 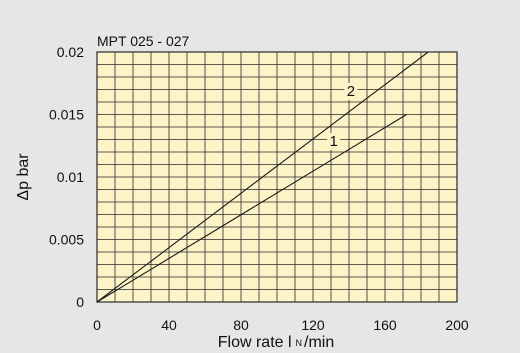 I want to click on x-axis-label-unit: /min, so click(x=319, y=342).